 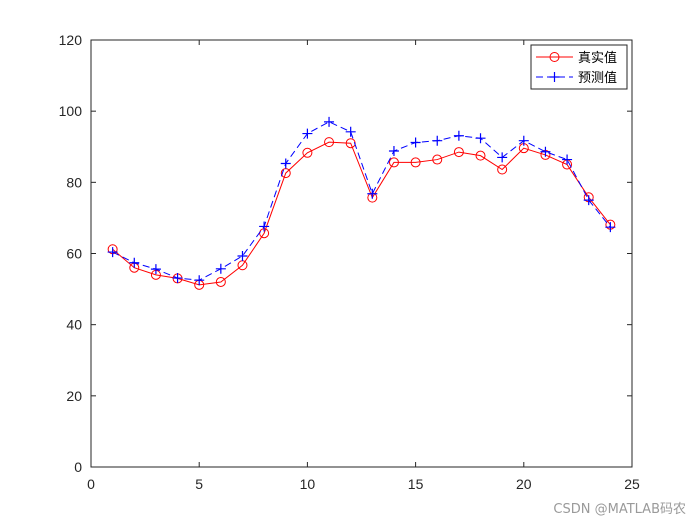 I want to click on y-tick-label: 0, so click(x=78, y=467).